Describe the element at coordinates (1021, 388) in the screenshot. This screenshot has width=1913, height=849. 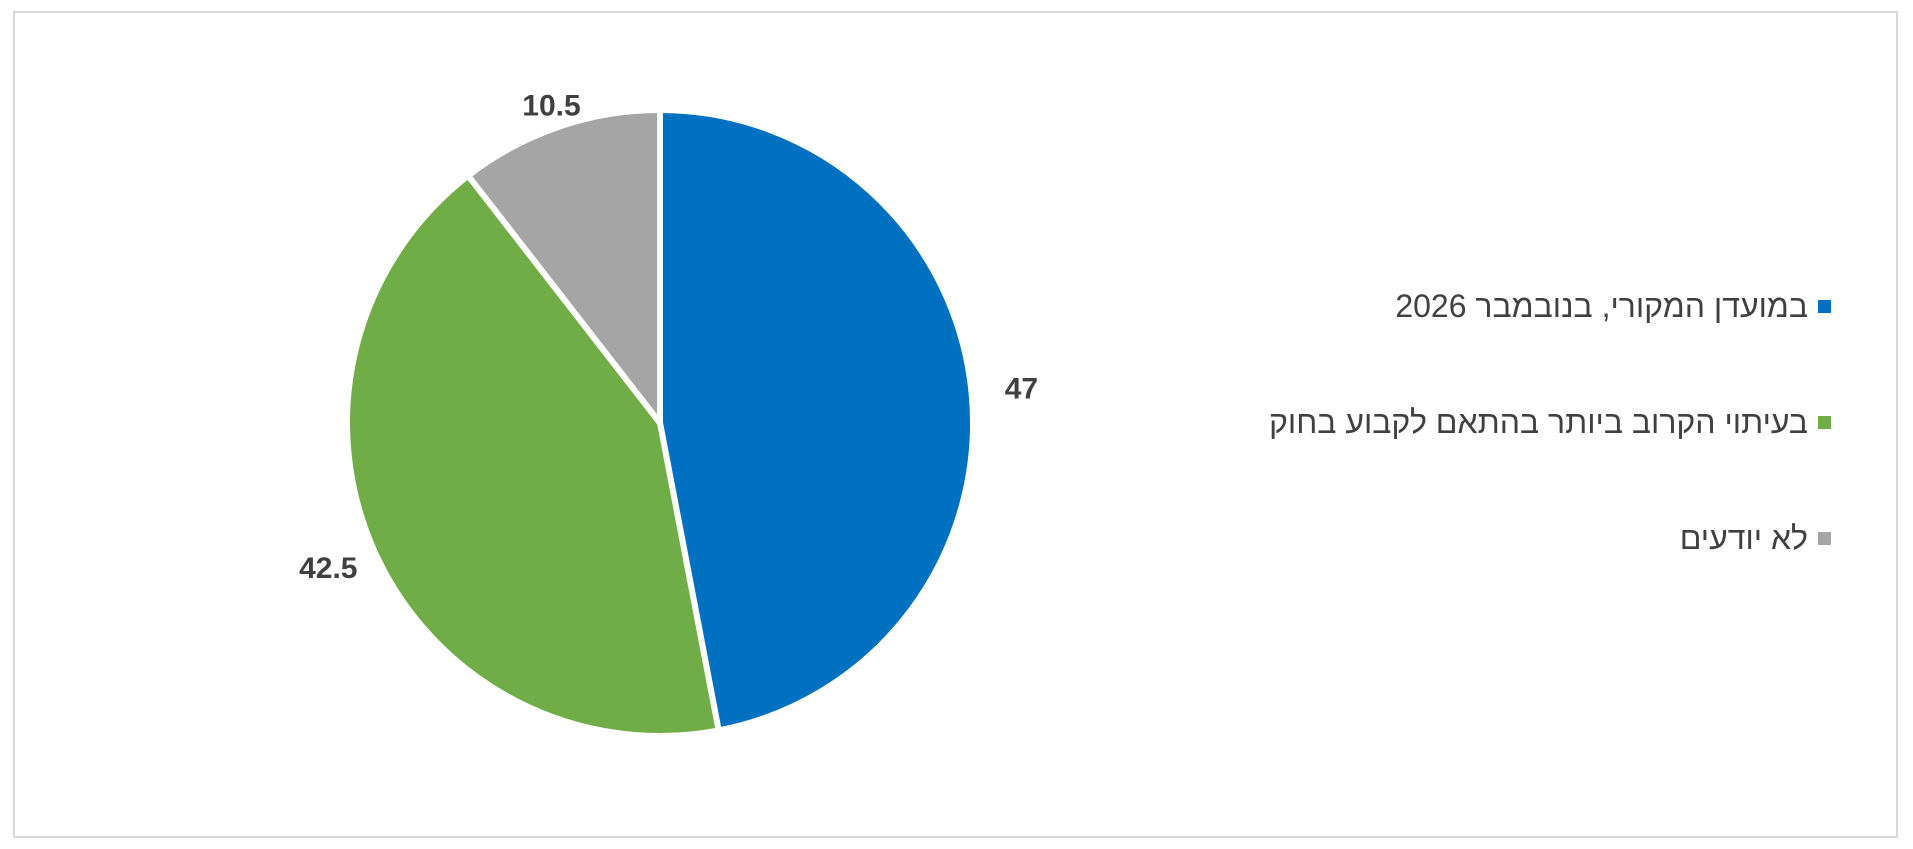
I see `data-label-original-date: 47` at that location.